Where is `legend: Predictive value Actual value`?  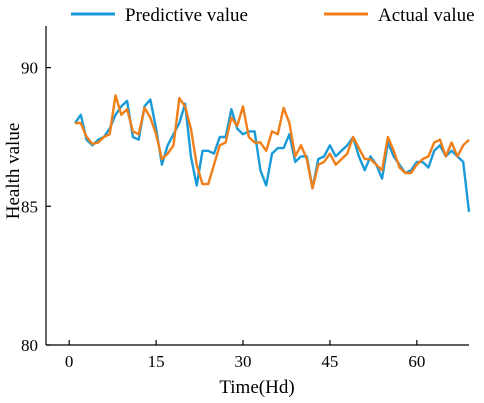 legend: Predictive value Actual value is located at coordinates (273, 15).